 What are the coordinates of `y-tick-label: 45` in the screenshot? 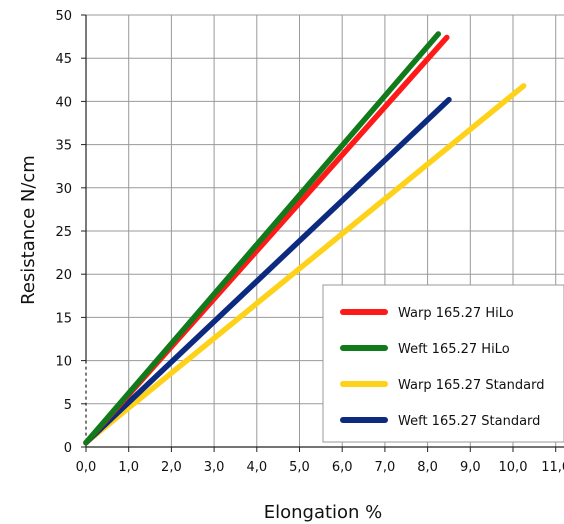 It's located at (63, 59).